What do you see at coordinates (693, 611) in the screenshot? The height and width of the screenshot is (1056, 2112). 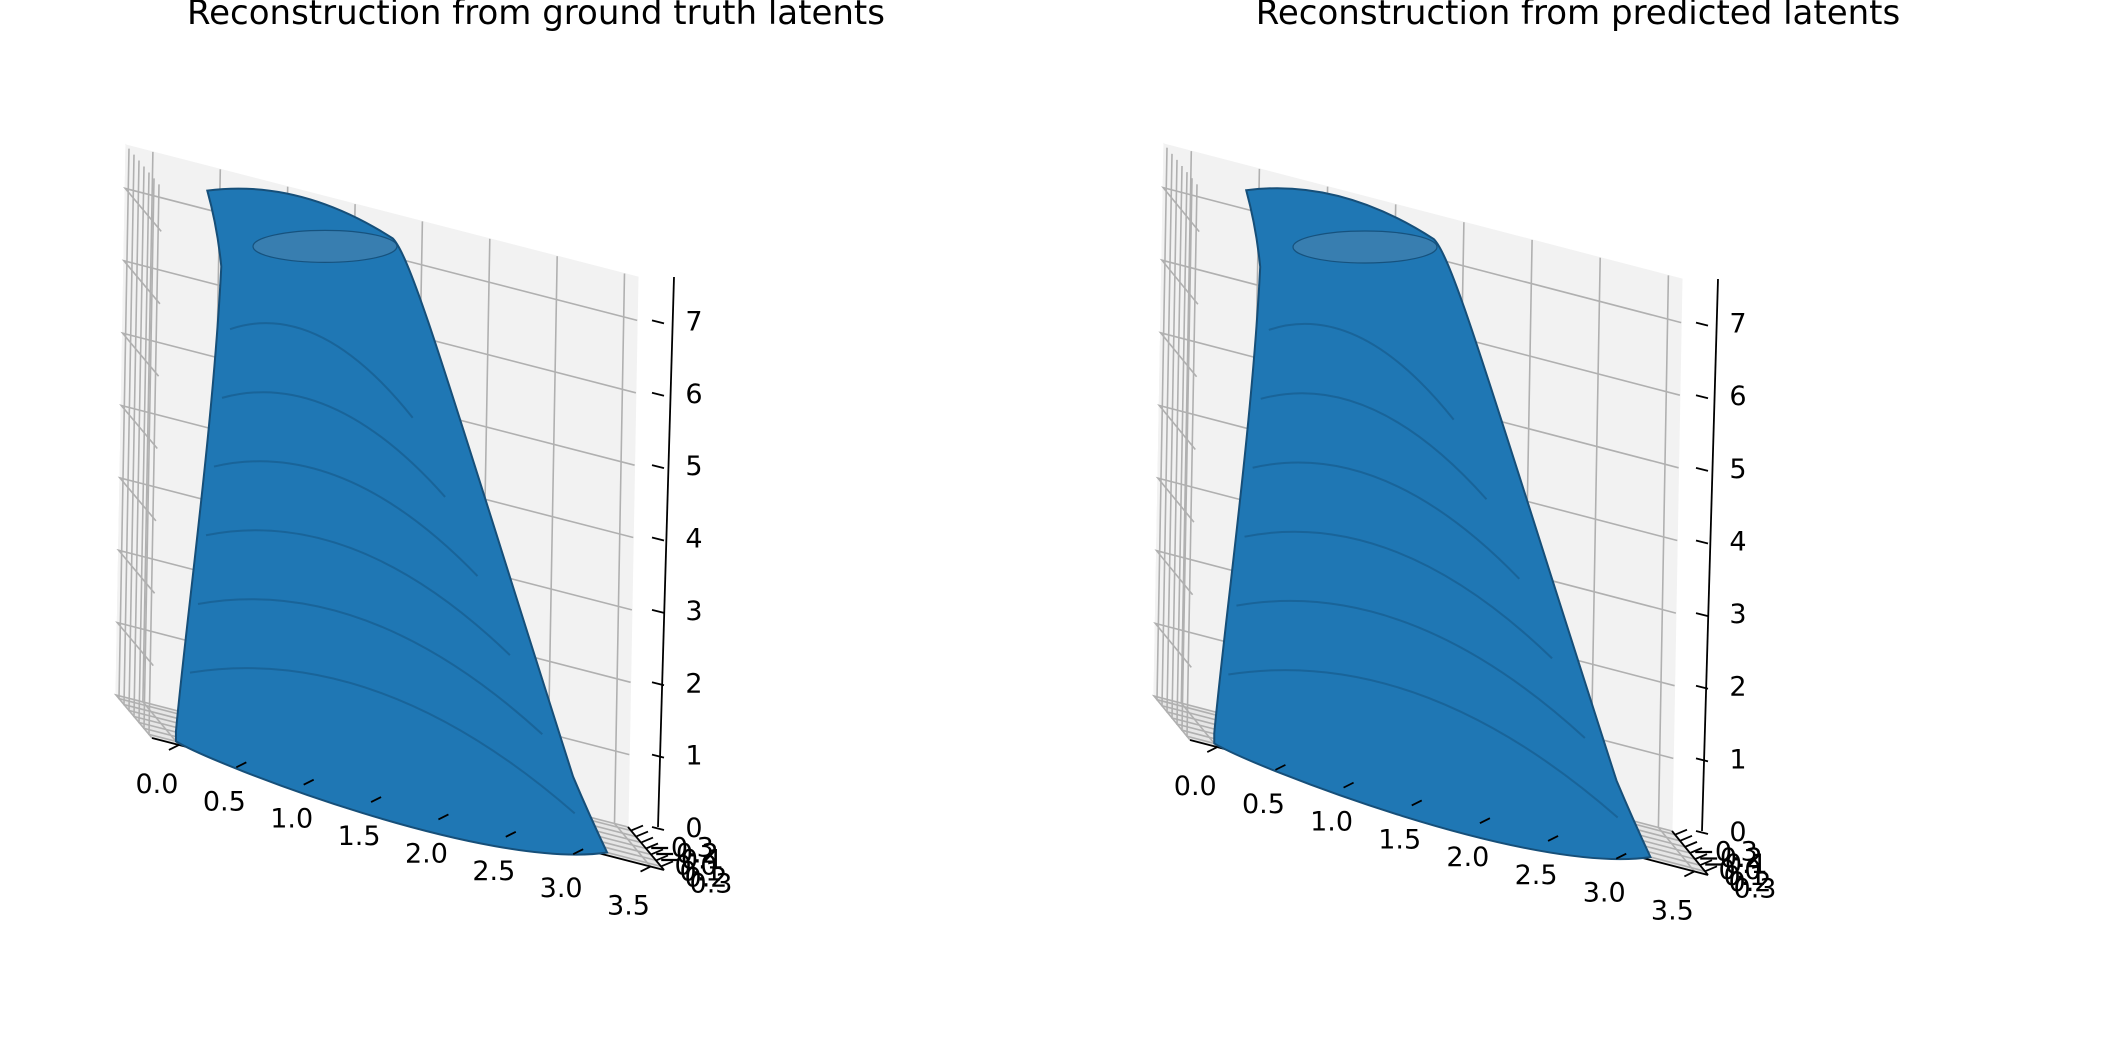 I see `z-tick-label: 3` at bounding box center [693, 611].